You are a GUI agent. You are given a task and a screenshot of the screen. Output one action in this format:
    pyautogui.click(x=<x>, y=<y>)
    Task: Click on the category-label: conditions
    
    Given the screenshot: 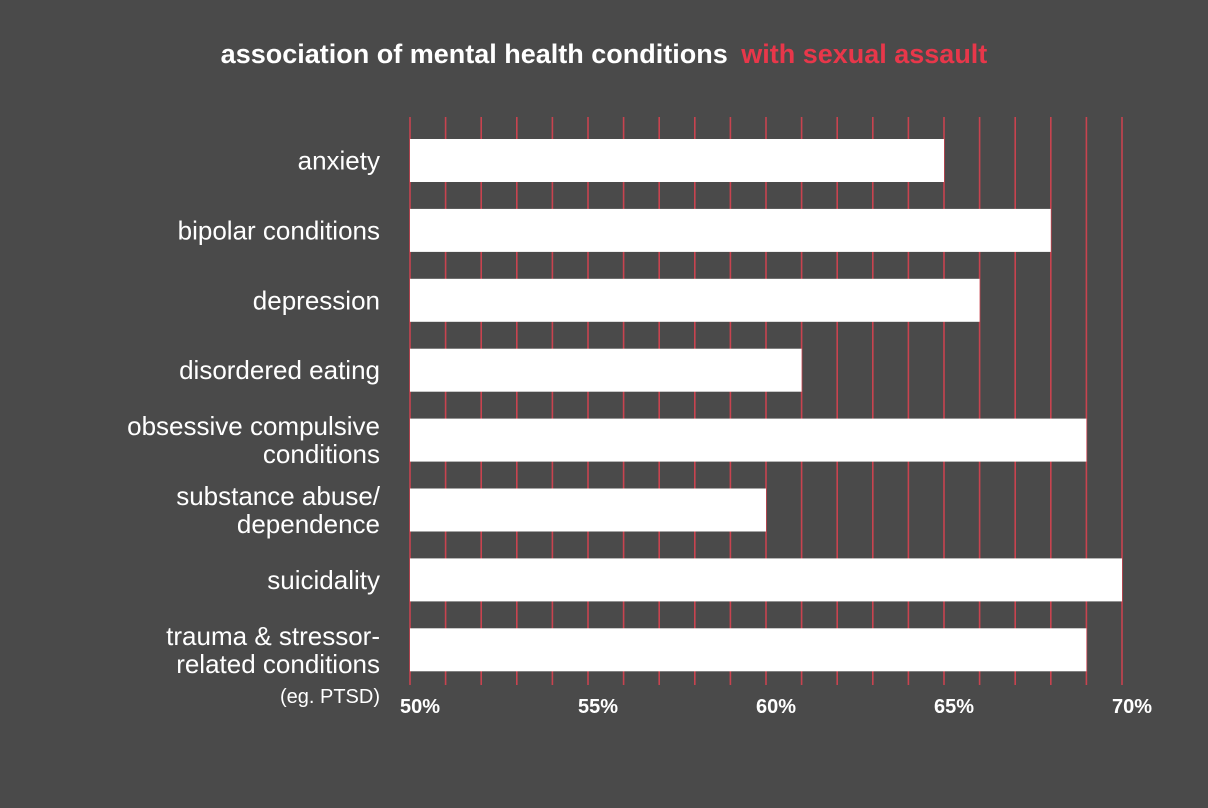 What is the action you would take?
    pyautogui.click(x=321, y=454)
    